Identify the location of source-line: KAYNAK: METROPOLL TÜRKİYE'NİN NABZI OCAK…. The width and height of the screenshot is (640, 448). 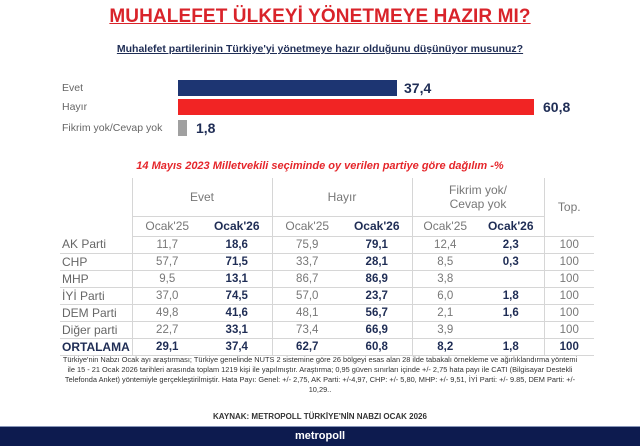
(320, 416).